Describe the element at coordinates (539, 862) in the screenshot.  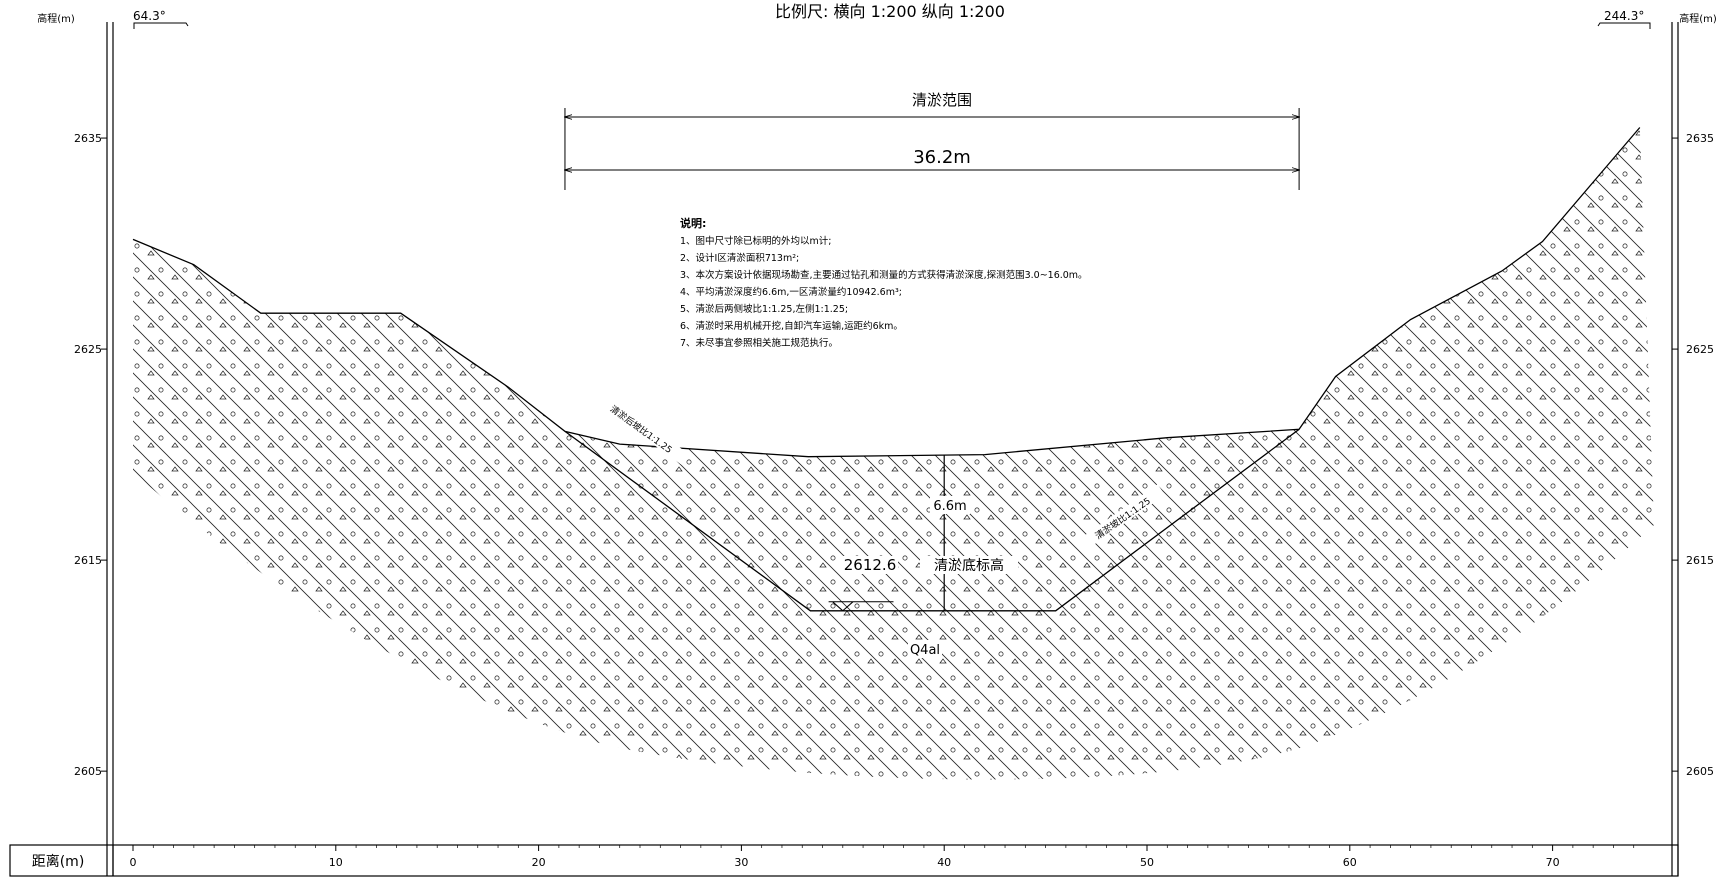
I see `x-tick-label: 20` at that location.